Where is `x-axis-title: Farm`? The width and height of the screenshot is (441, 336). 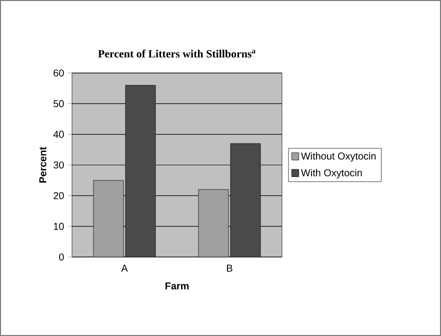 x-axis-title: Farm is located at coordinates (177, 286).